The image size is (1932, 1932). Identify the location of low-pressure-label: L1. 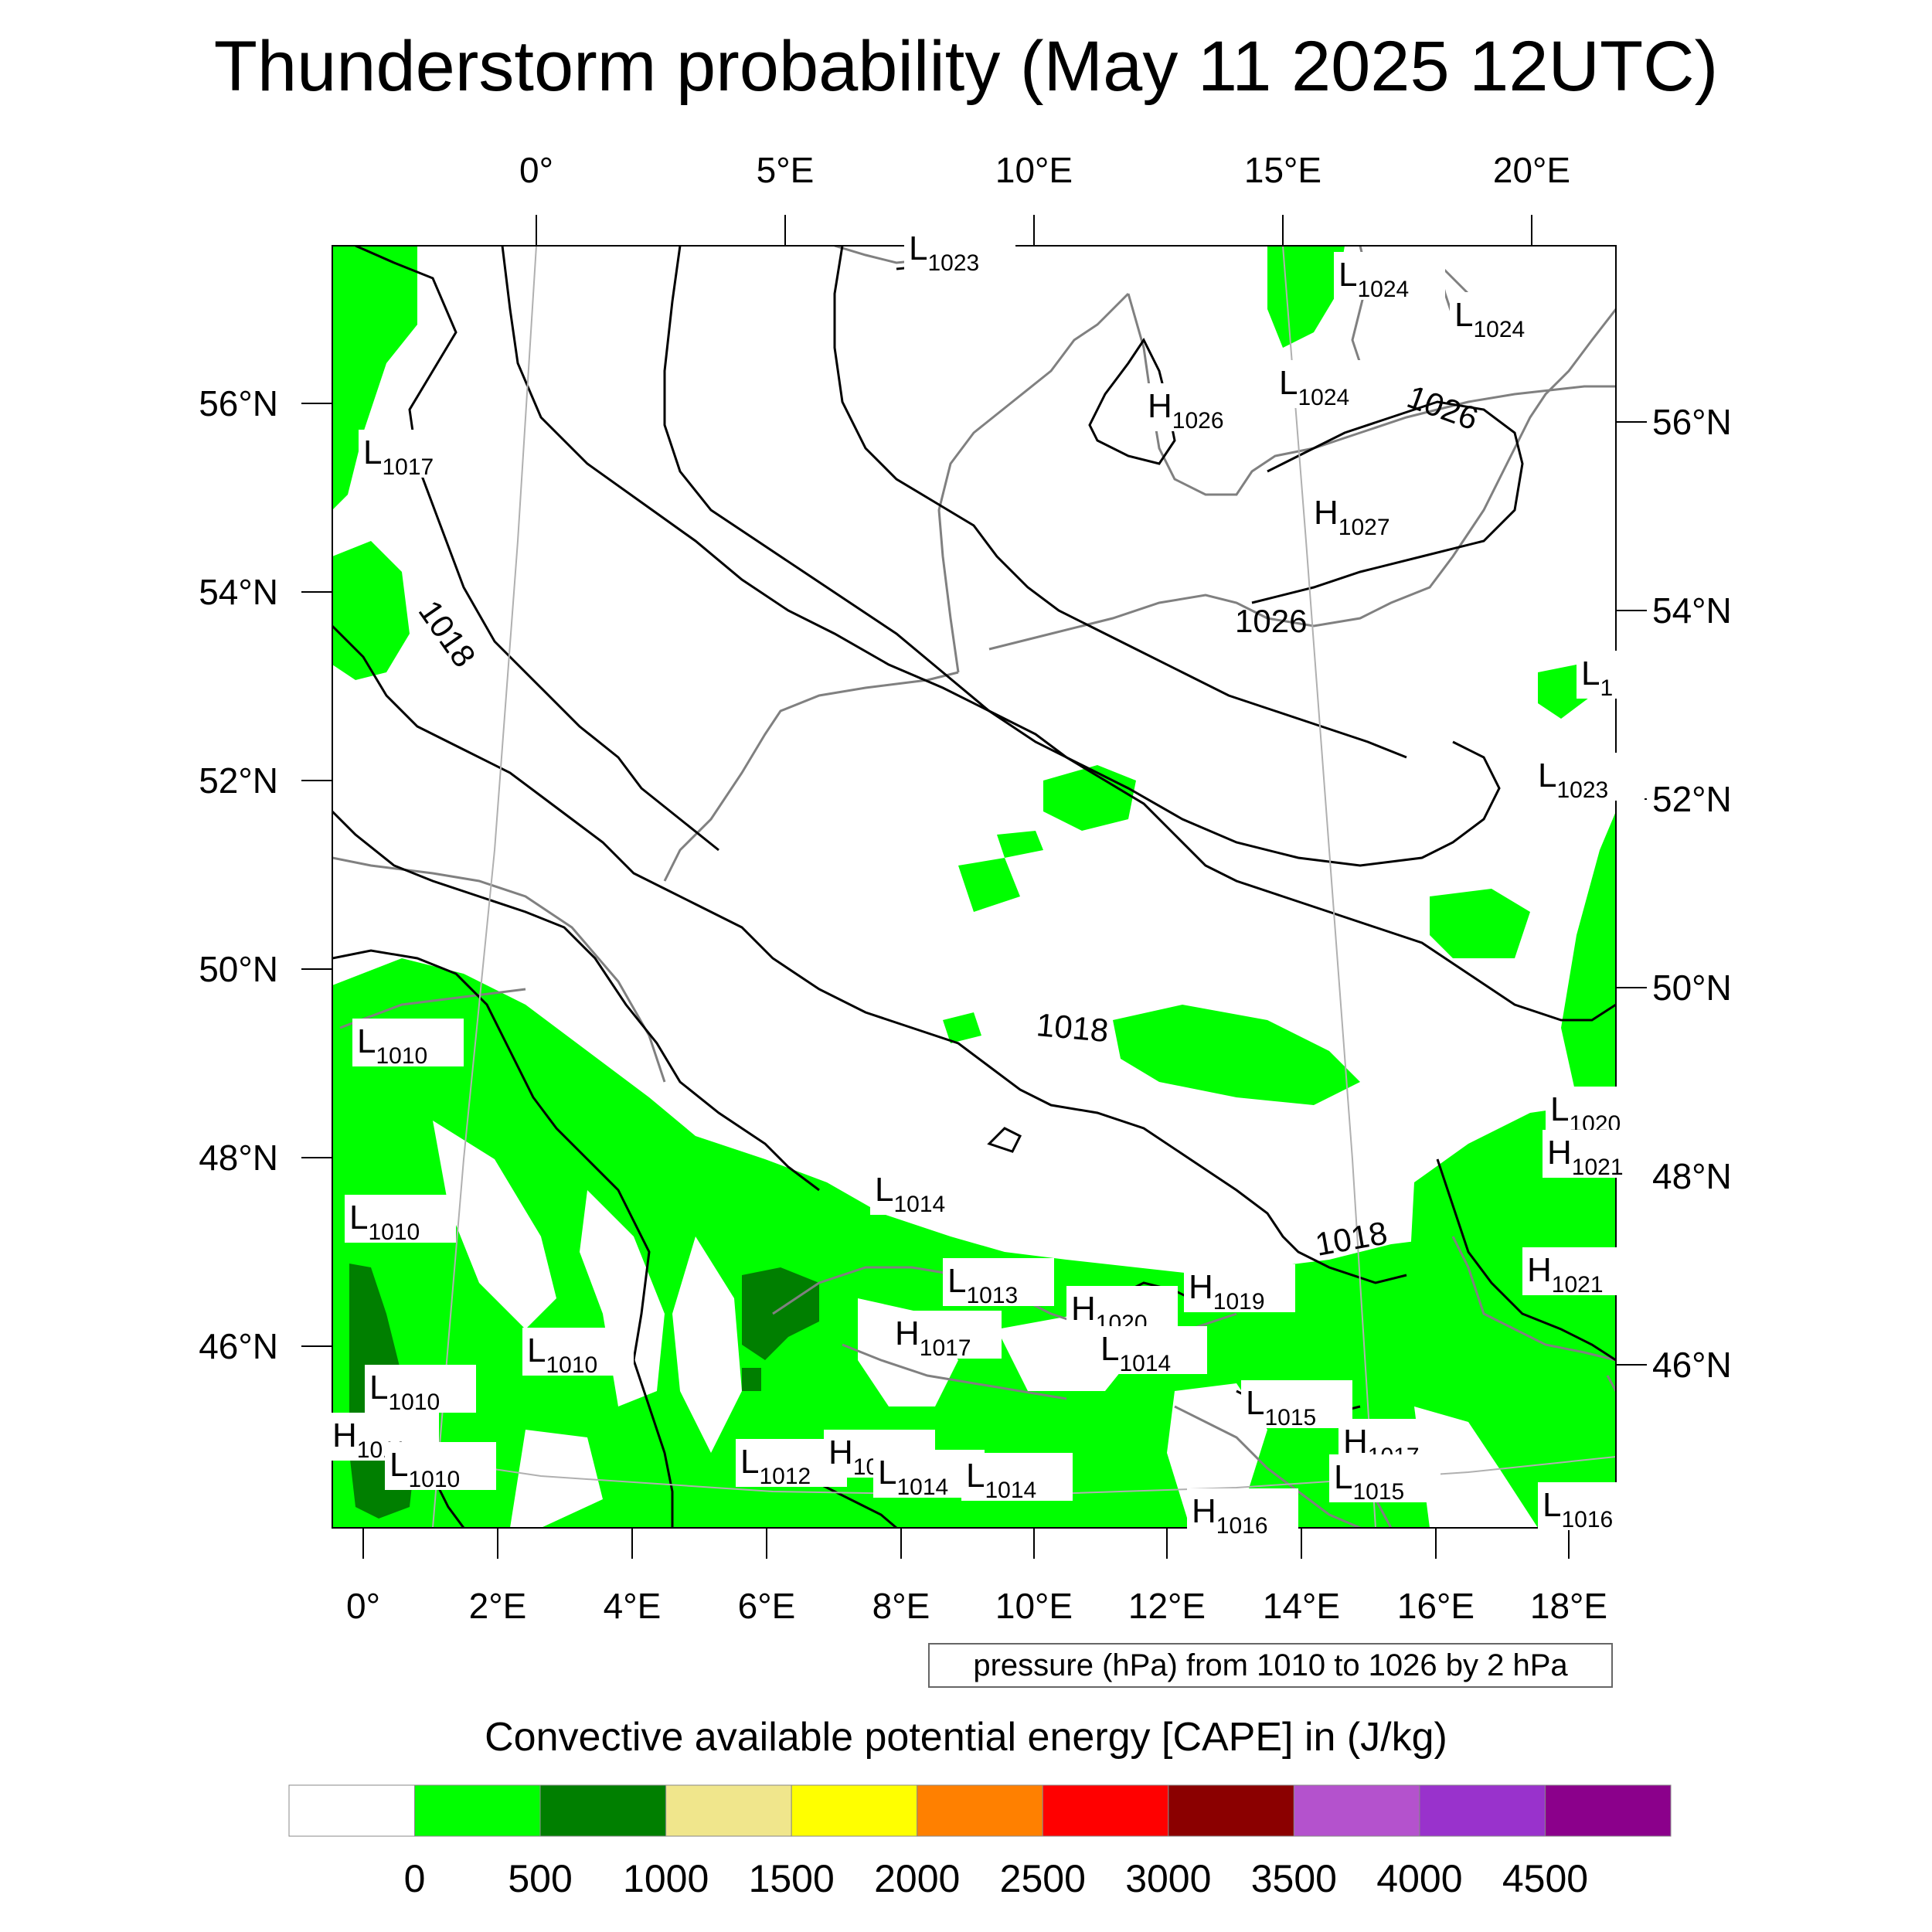
(1597, 678).